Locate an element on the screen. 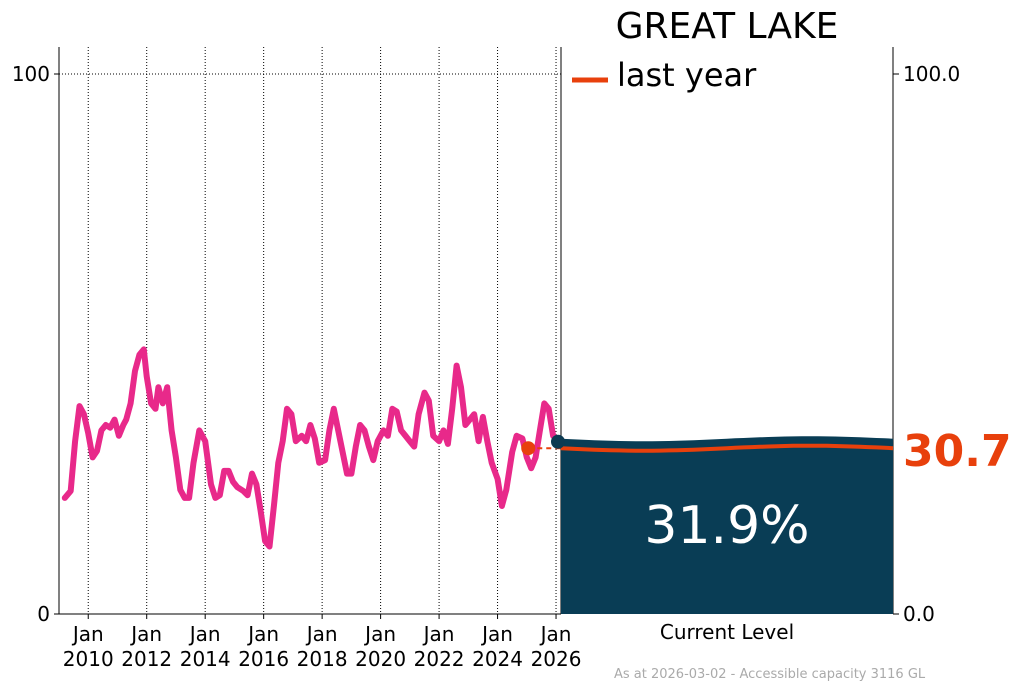 The image size is (1024, 691). x-tick-label-month-2010: Jan is located at coordinates (87, 634).